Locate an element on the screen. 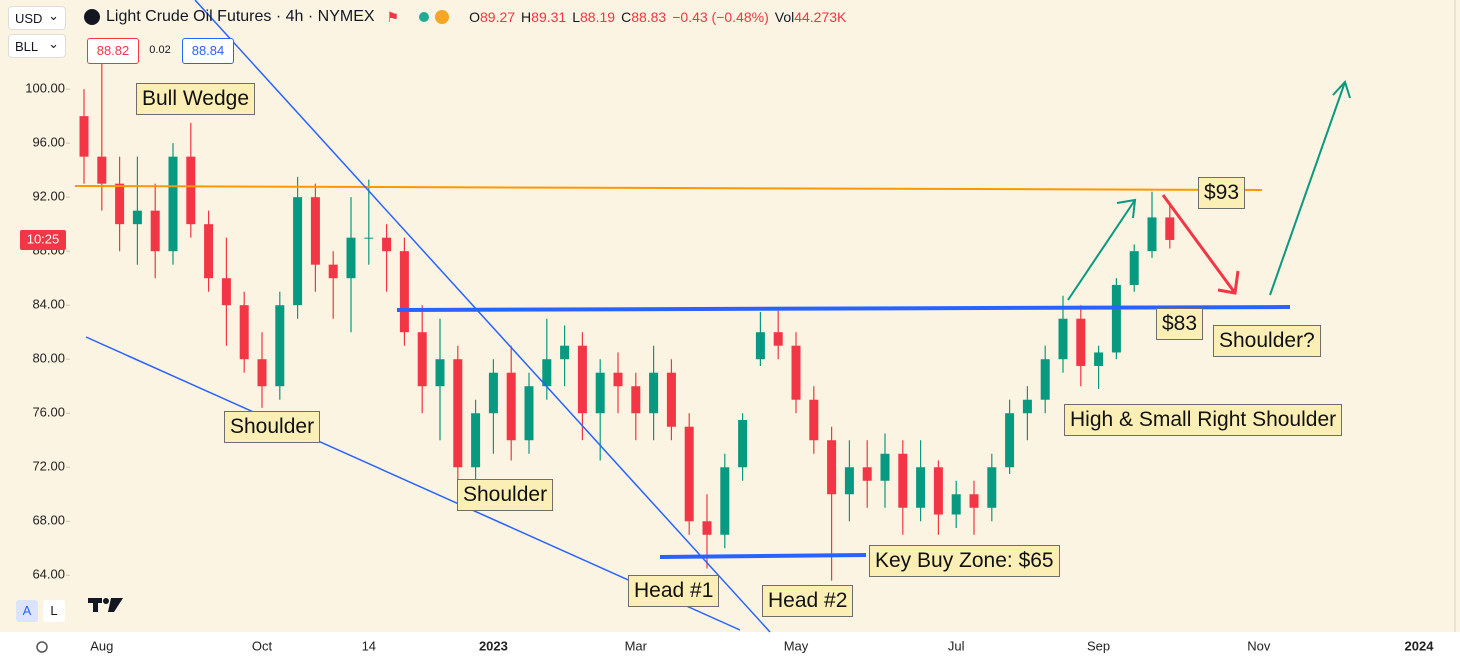 The image size is (1460, 658). price-label-bg is located at coordinates (43, 239).